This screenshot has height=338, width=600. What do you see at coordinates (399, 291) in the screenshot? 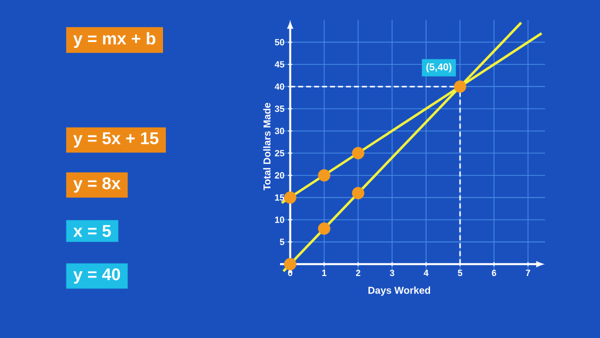
I see `x-axis-title: Days Worked` at bounding box center [399, 291].